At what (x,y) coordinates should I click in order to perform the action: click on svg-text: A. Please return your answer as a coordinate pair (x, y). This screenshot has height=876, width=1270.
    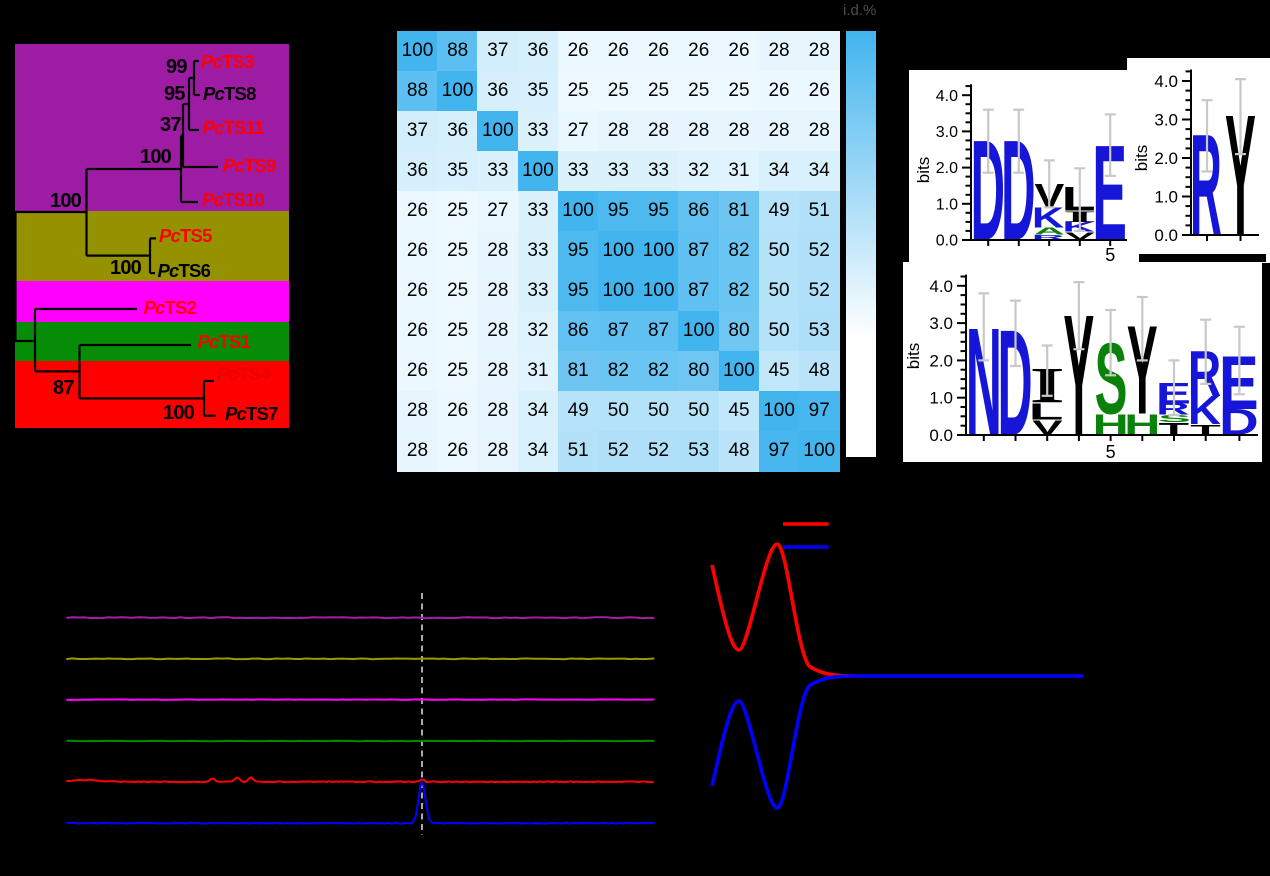
    Looking at the image, I should click on (1049, 231).